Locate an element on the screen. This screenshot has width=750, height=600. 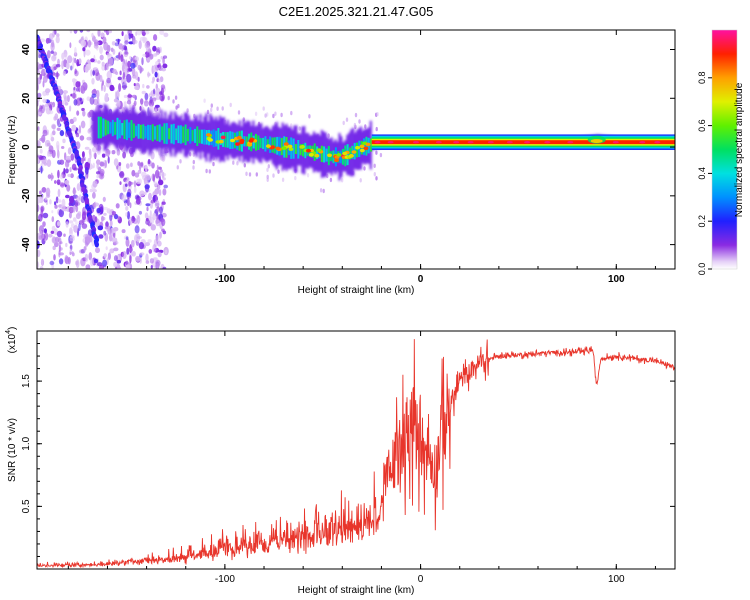
colorbar-tick-label: 0.6 is located at coordinates (702, 125).